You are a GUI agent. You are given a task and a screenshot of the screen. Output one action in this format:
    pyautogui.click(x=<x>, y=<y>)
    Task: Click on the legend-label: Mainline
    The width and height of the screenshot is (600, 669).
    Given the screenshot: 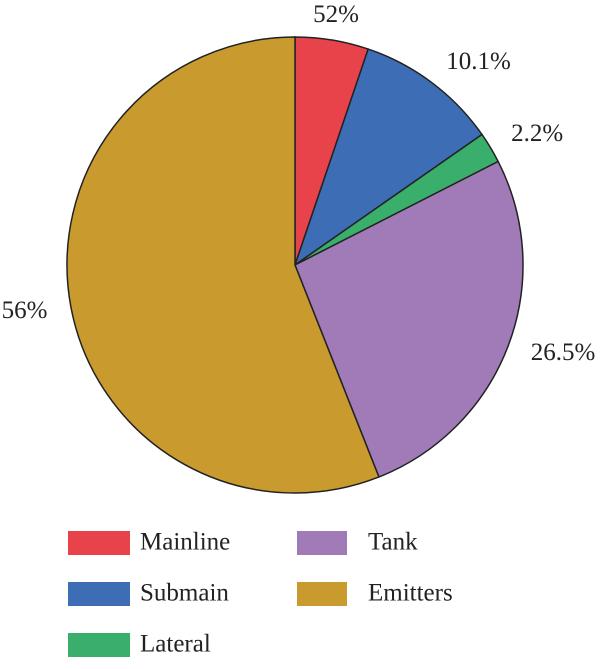 What is the action you would take?
    pyautogui.click(x=185, y=542)
    